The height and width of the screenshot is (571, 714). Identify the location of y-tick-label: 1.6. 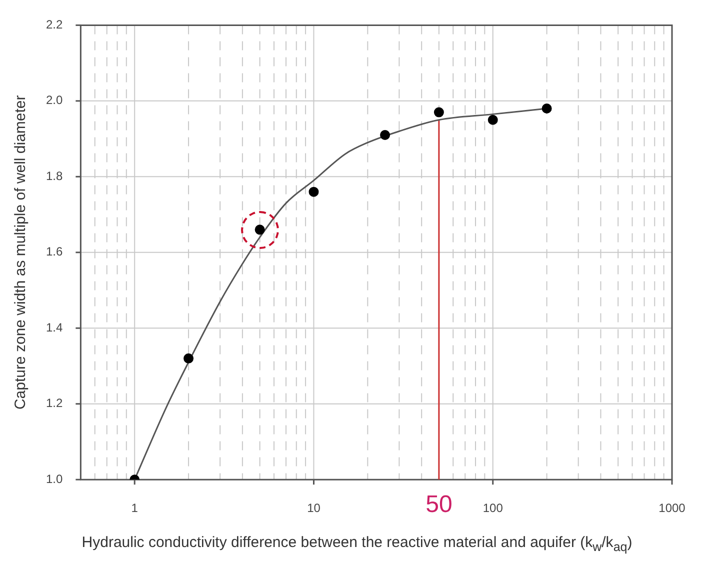
(54, 251).